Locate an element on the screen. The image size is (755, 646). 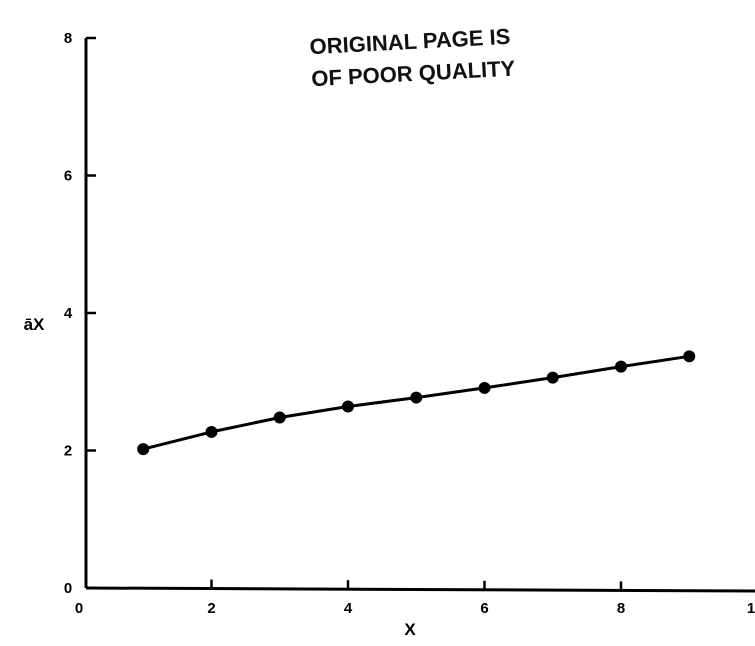
y-axis-title: āX is located at coordinates (34, 324).